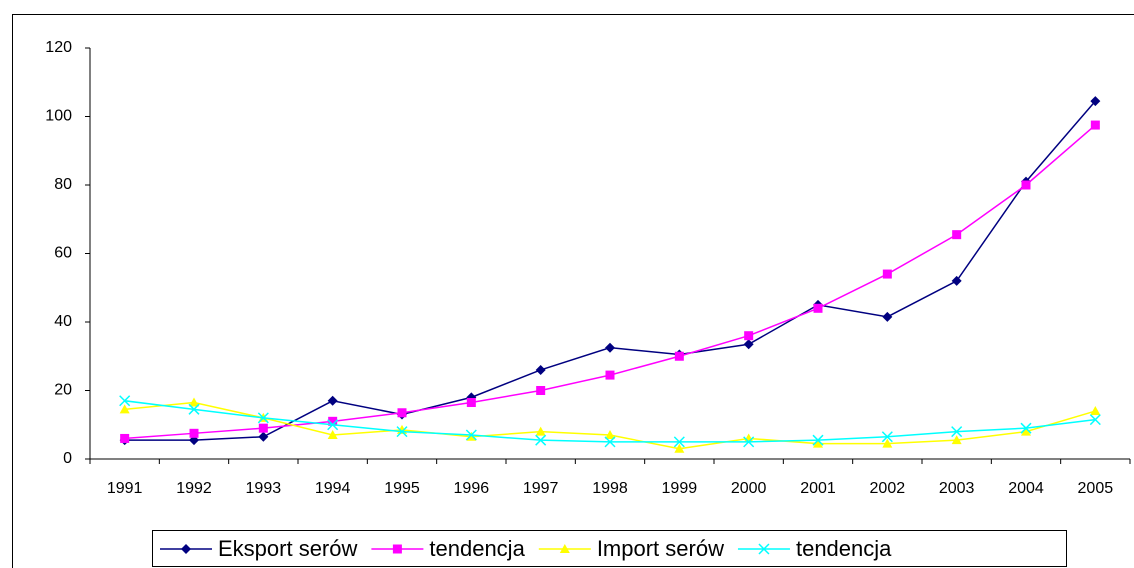 This screenshot has height=568, width=1134. I want to click on x-tick-label: 1999, so click(680, 488).